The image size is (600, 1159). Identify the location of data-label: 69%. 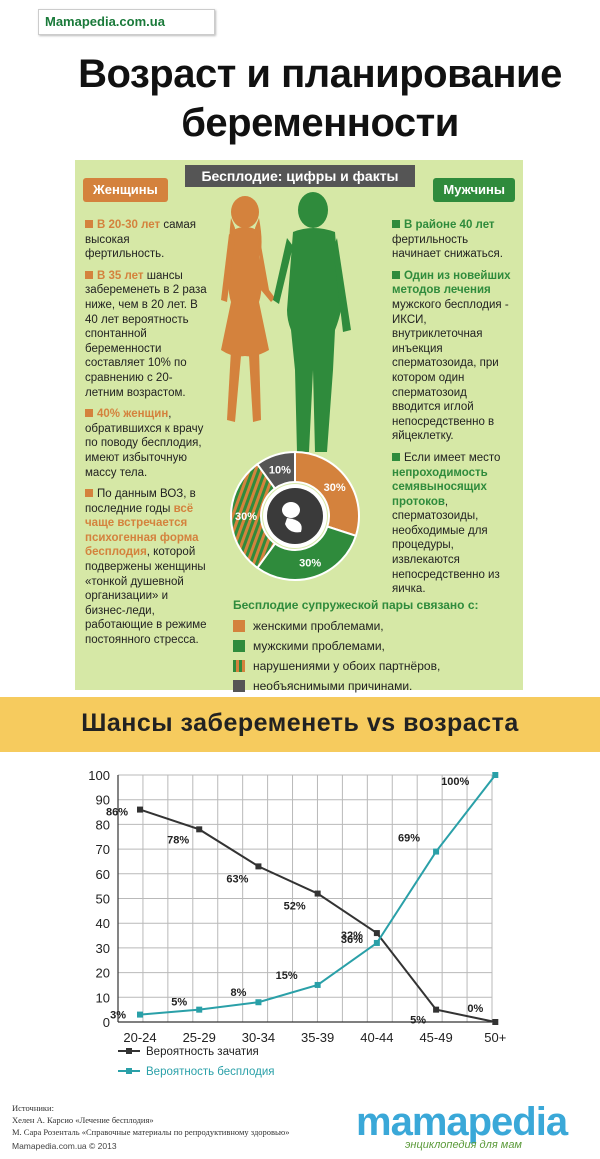
(409, 839).